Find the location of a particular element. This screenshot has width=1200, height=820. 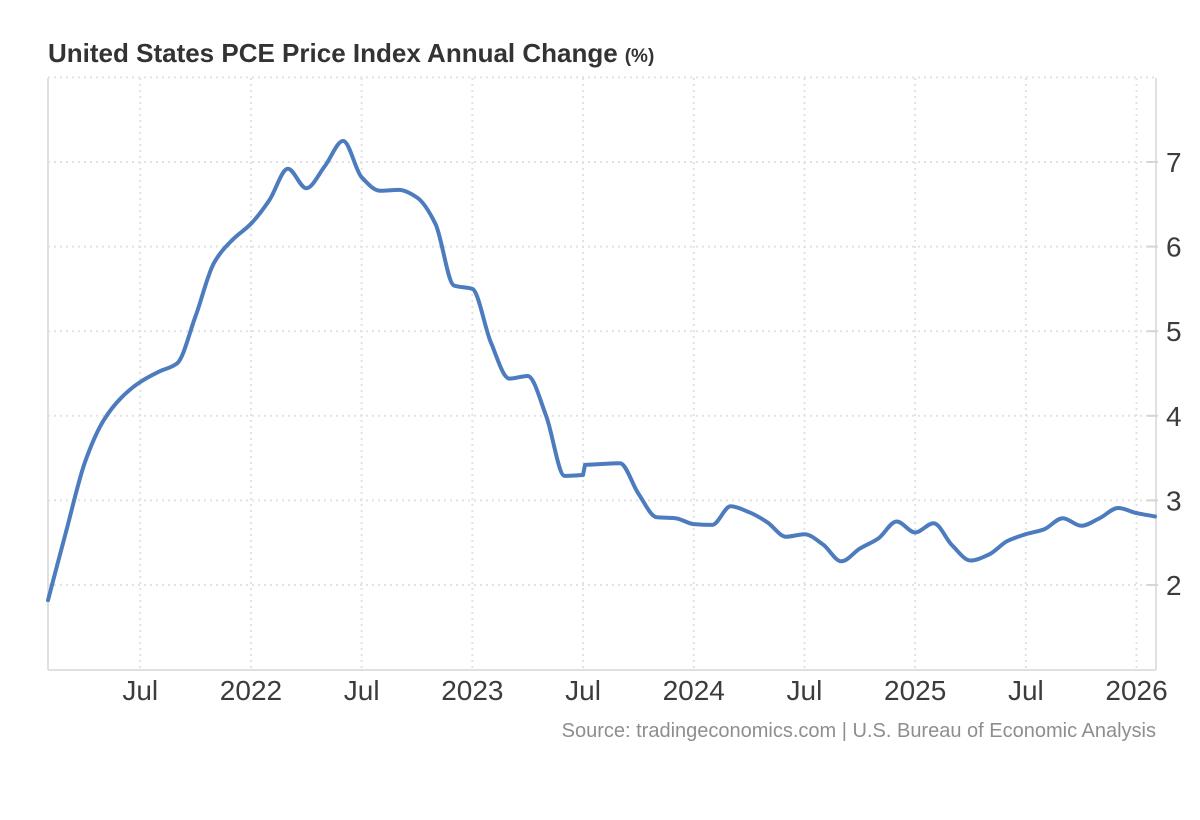

y-tick-label: 3 is located at coordinates (1174, 500).